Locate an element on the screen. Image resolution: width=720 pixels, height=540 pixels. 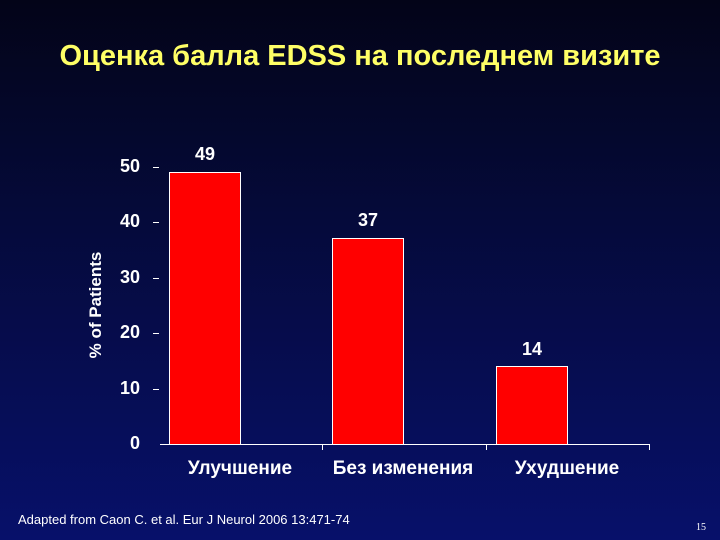
y-tick-40: 40 is located at coordinates (129, 221).